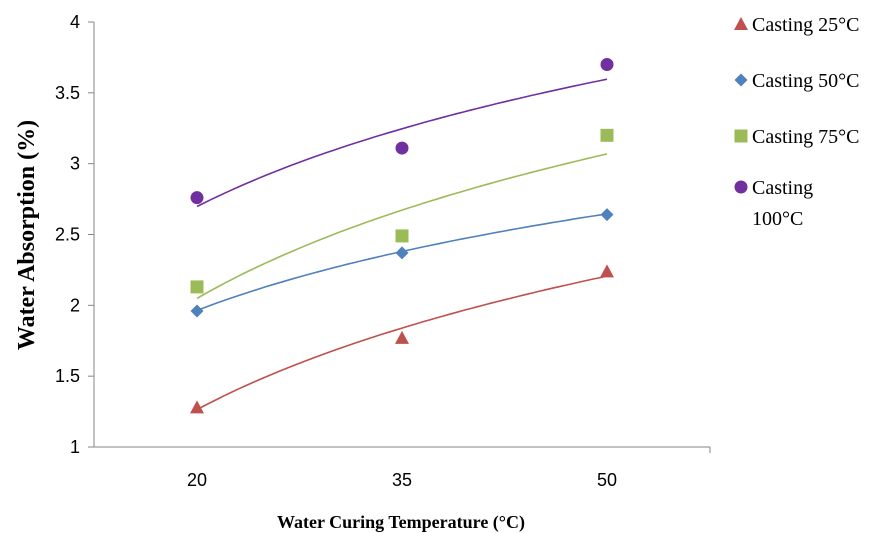  What do you see at coordinates (67, 93) in the screenshot?
I see `y-tick-label: 3.5` at bounding box center [67, 93].